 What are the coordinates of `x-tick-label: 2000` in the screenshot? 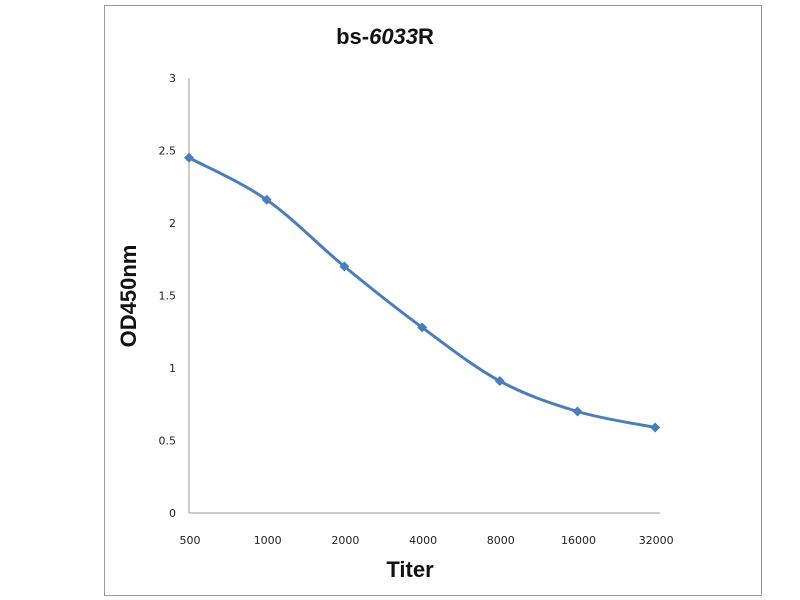 It's located at (345, 540).